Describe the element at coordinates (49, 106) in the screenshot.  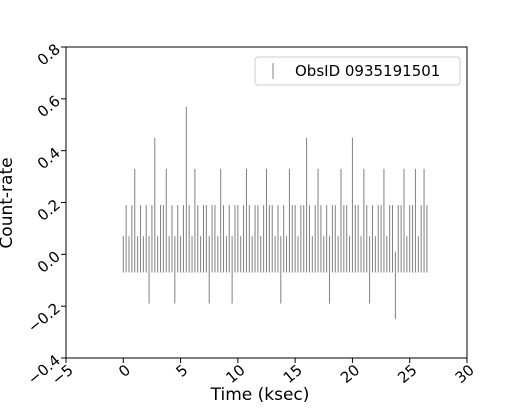
I see `y-tick-label: 0.6` at that location.